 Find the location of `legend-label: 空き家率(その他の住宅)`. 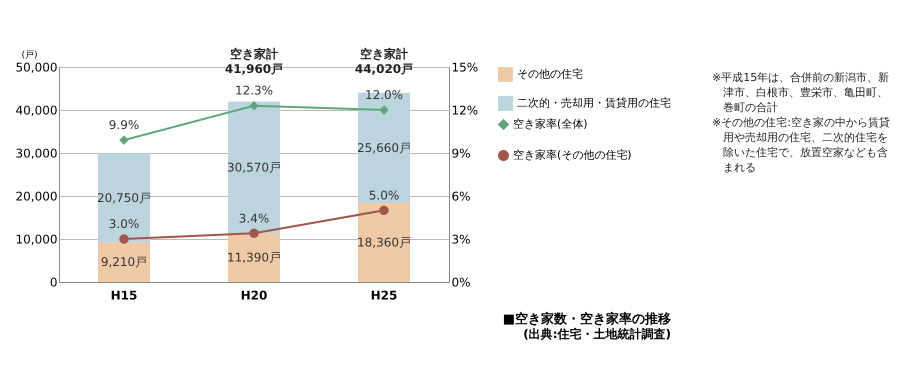

legend-label: 空き家率(その他の住宅) is located at coordinates (572, 155).